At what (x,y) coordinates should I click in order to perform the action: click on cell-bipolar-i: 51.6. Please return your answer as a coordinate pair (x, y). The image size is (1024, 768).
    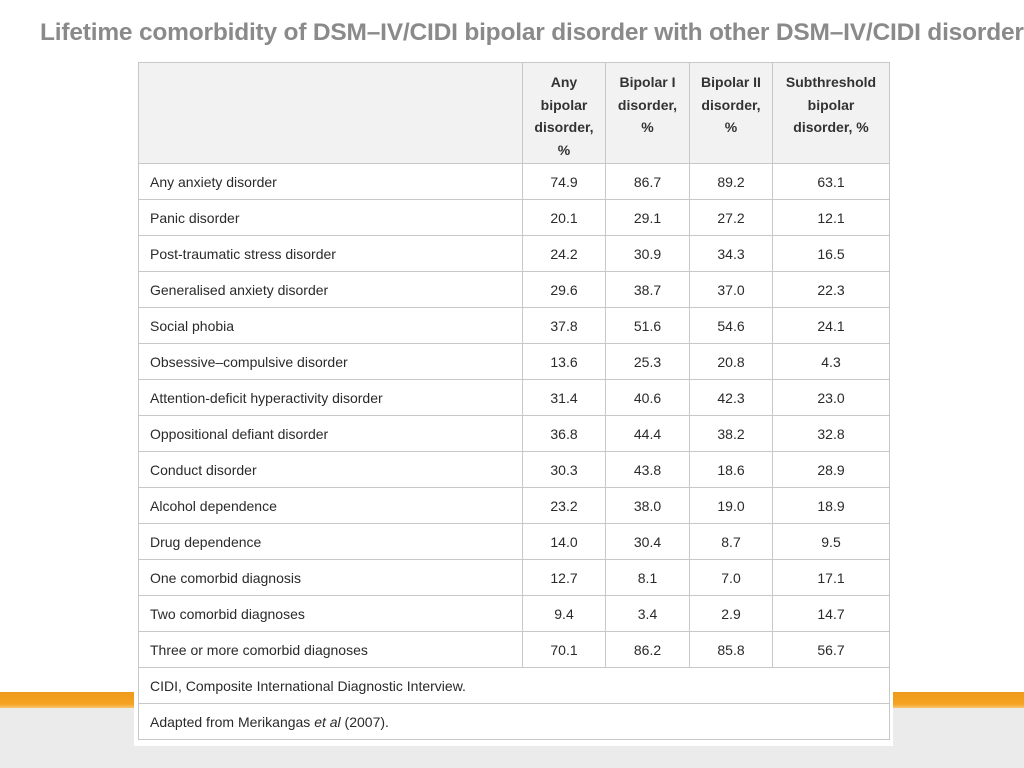
    Looking at the image, I should click on (647, 325).